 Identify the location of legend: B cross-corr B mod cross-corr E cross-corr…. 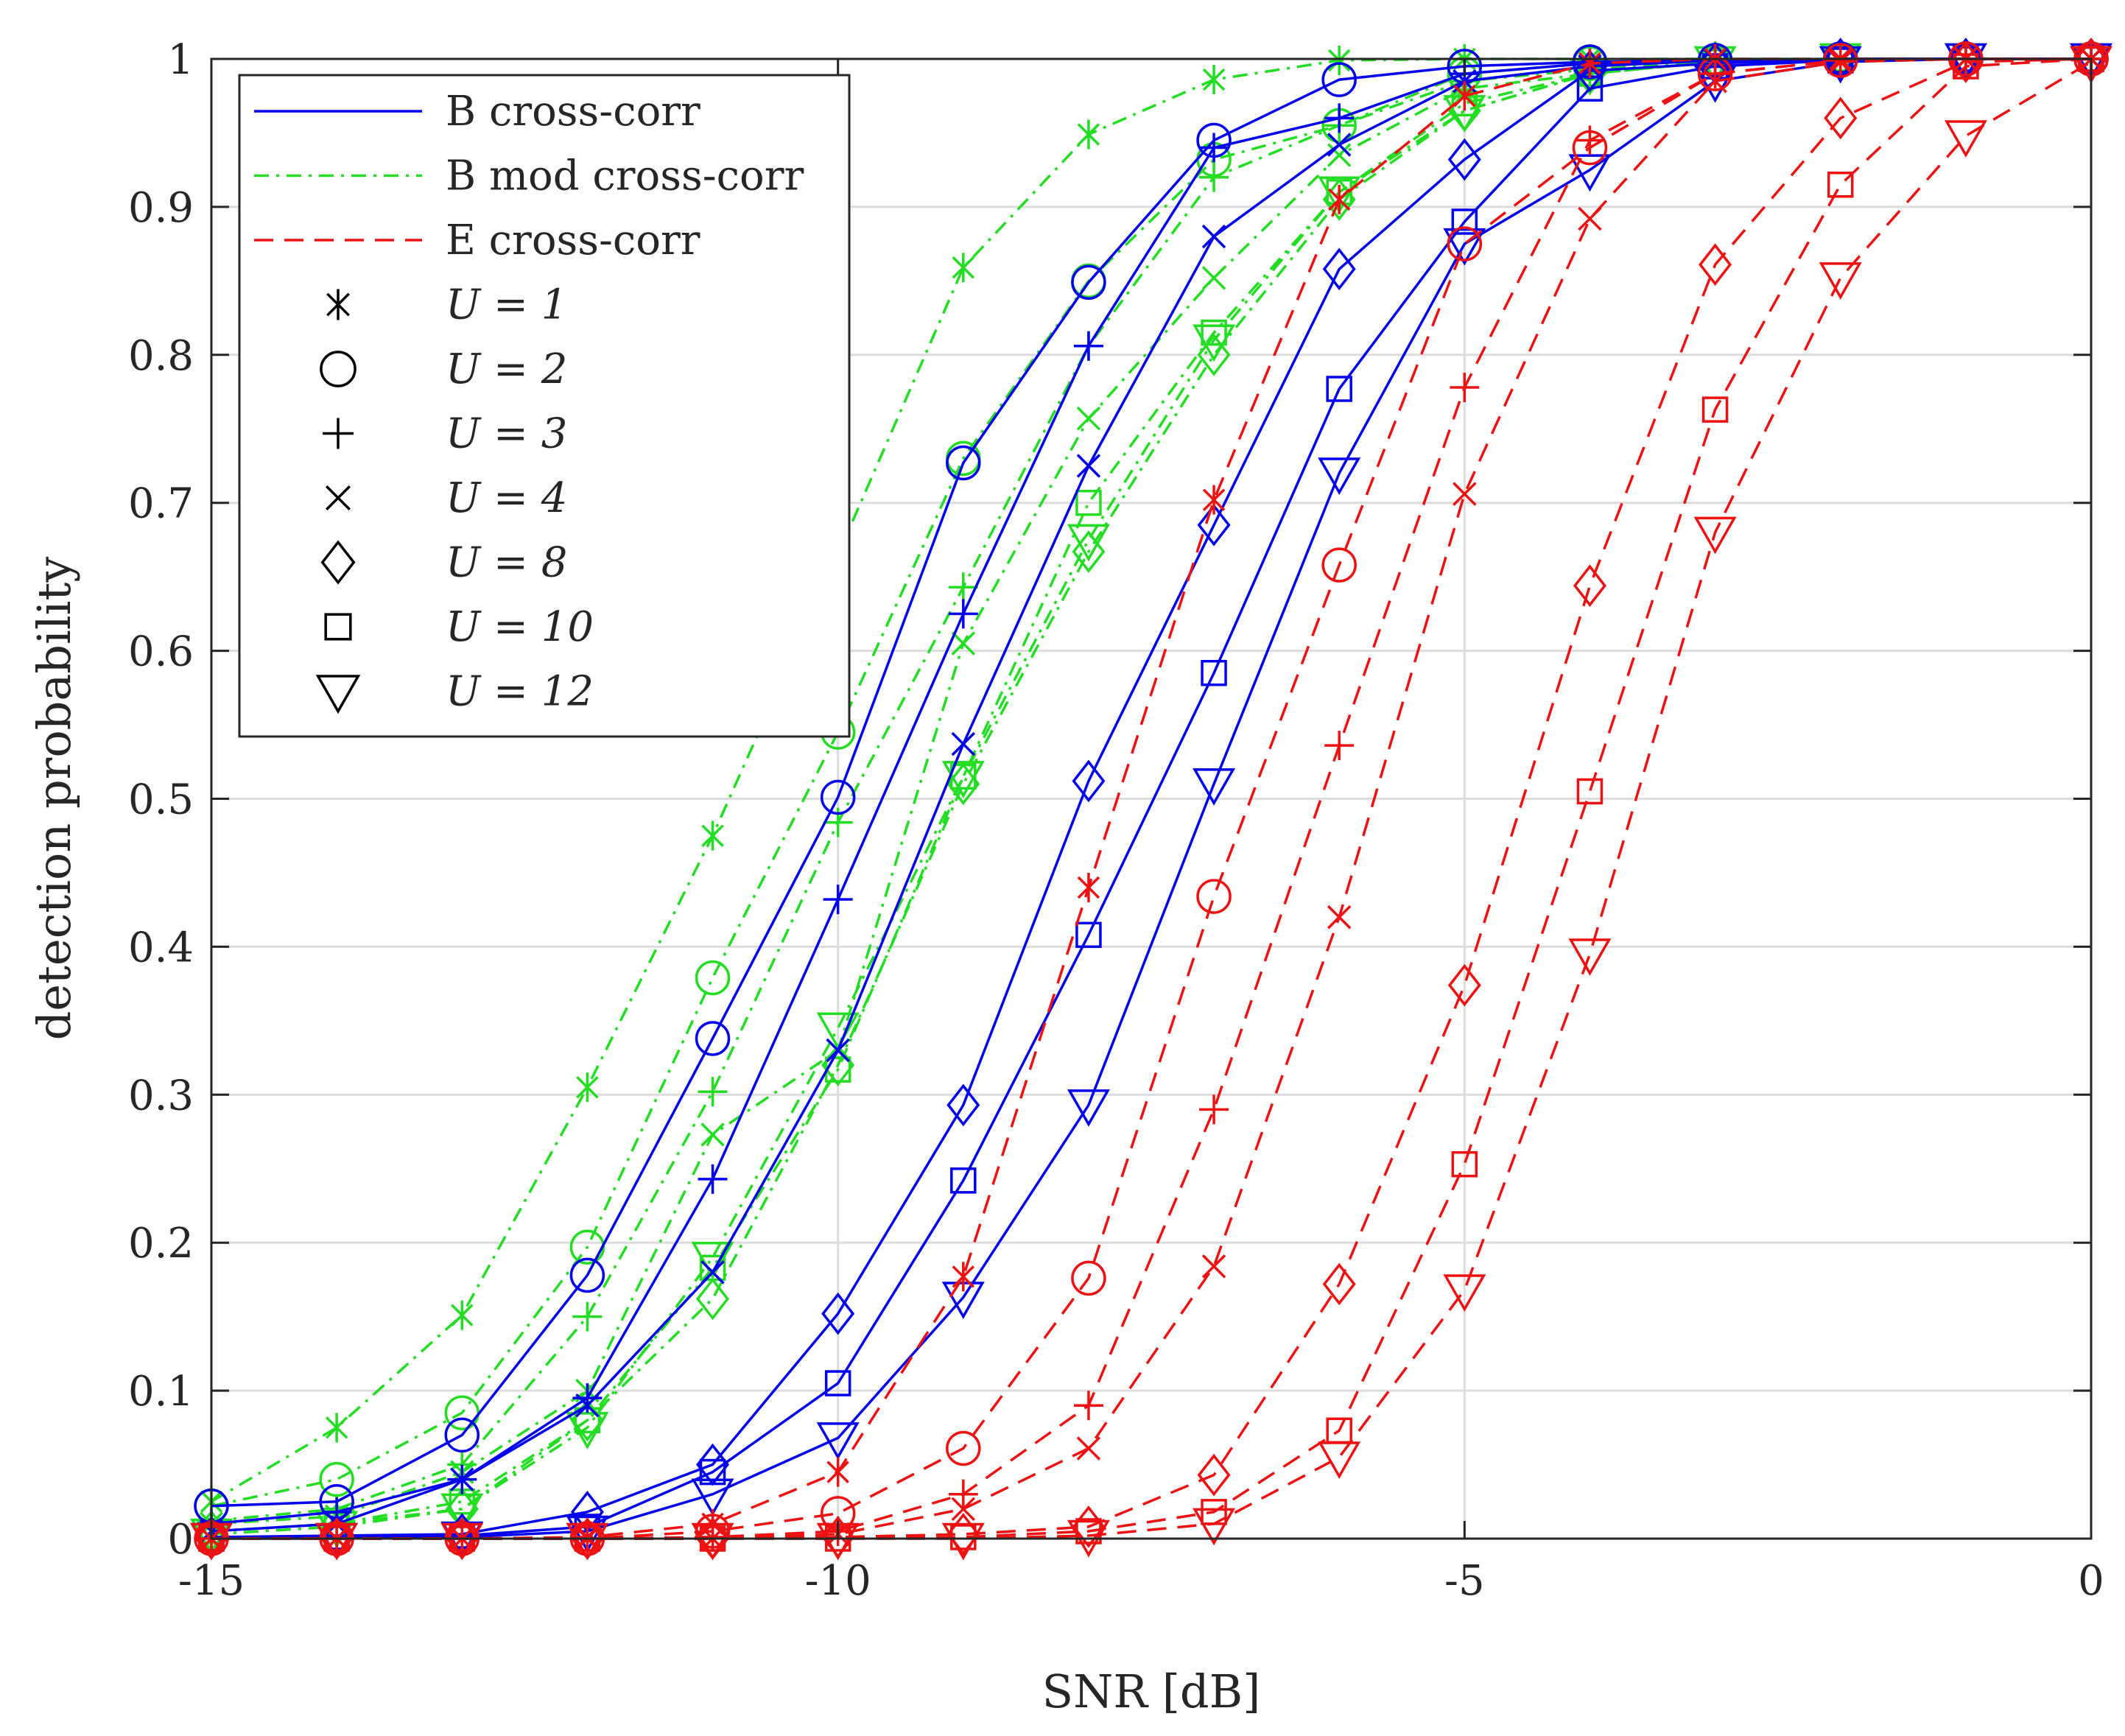
(544, 406).